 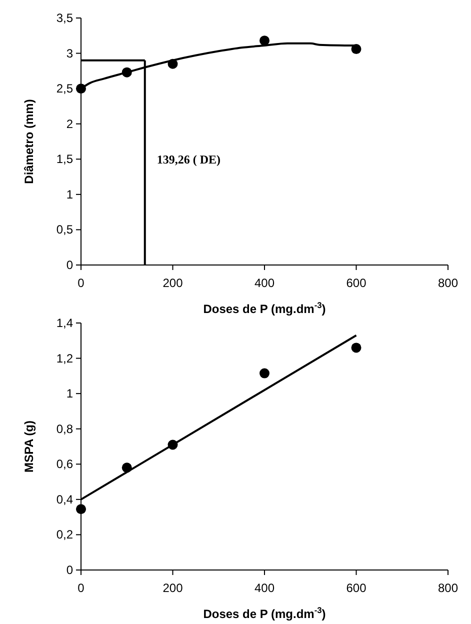 What do you see at coordinates (65, 229) in the screenshot?
I see `y-tick-label: 0,5` at bounding box center [65, 229].